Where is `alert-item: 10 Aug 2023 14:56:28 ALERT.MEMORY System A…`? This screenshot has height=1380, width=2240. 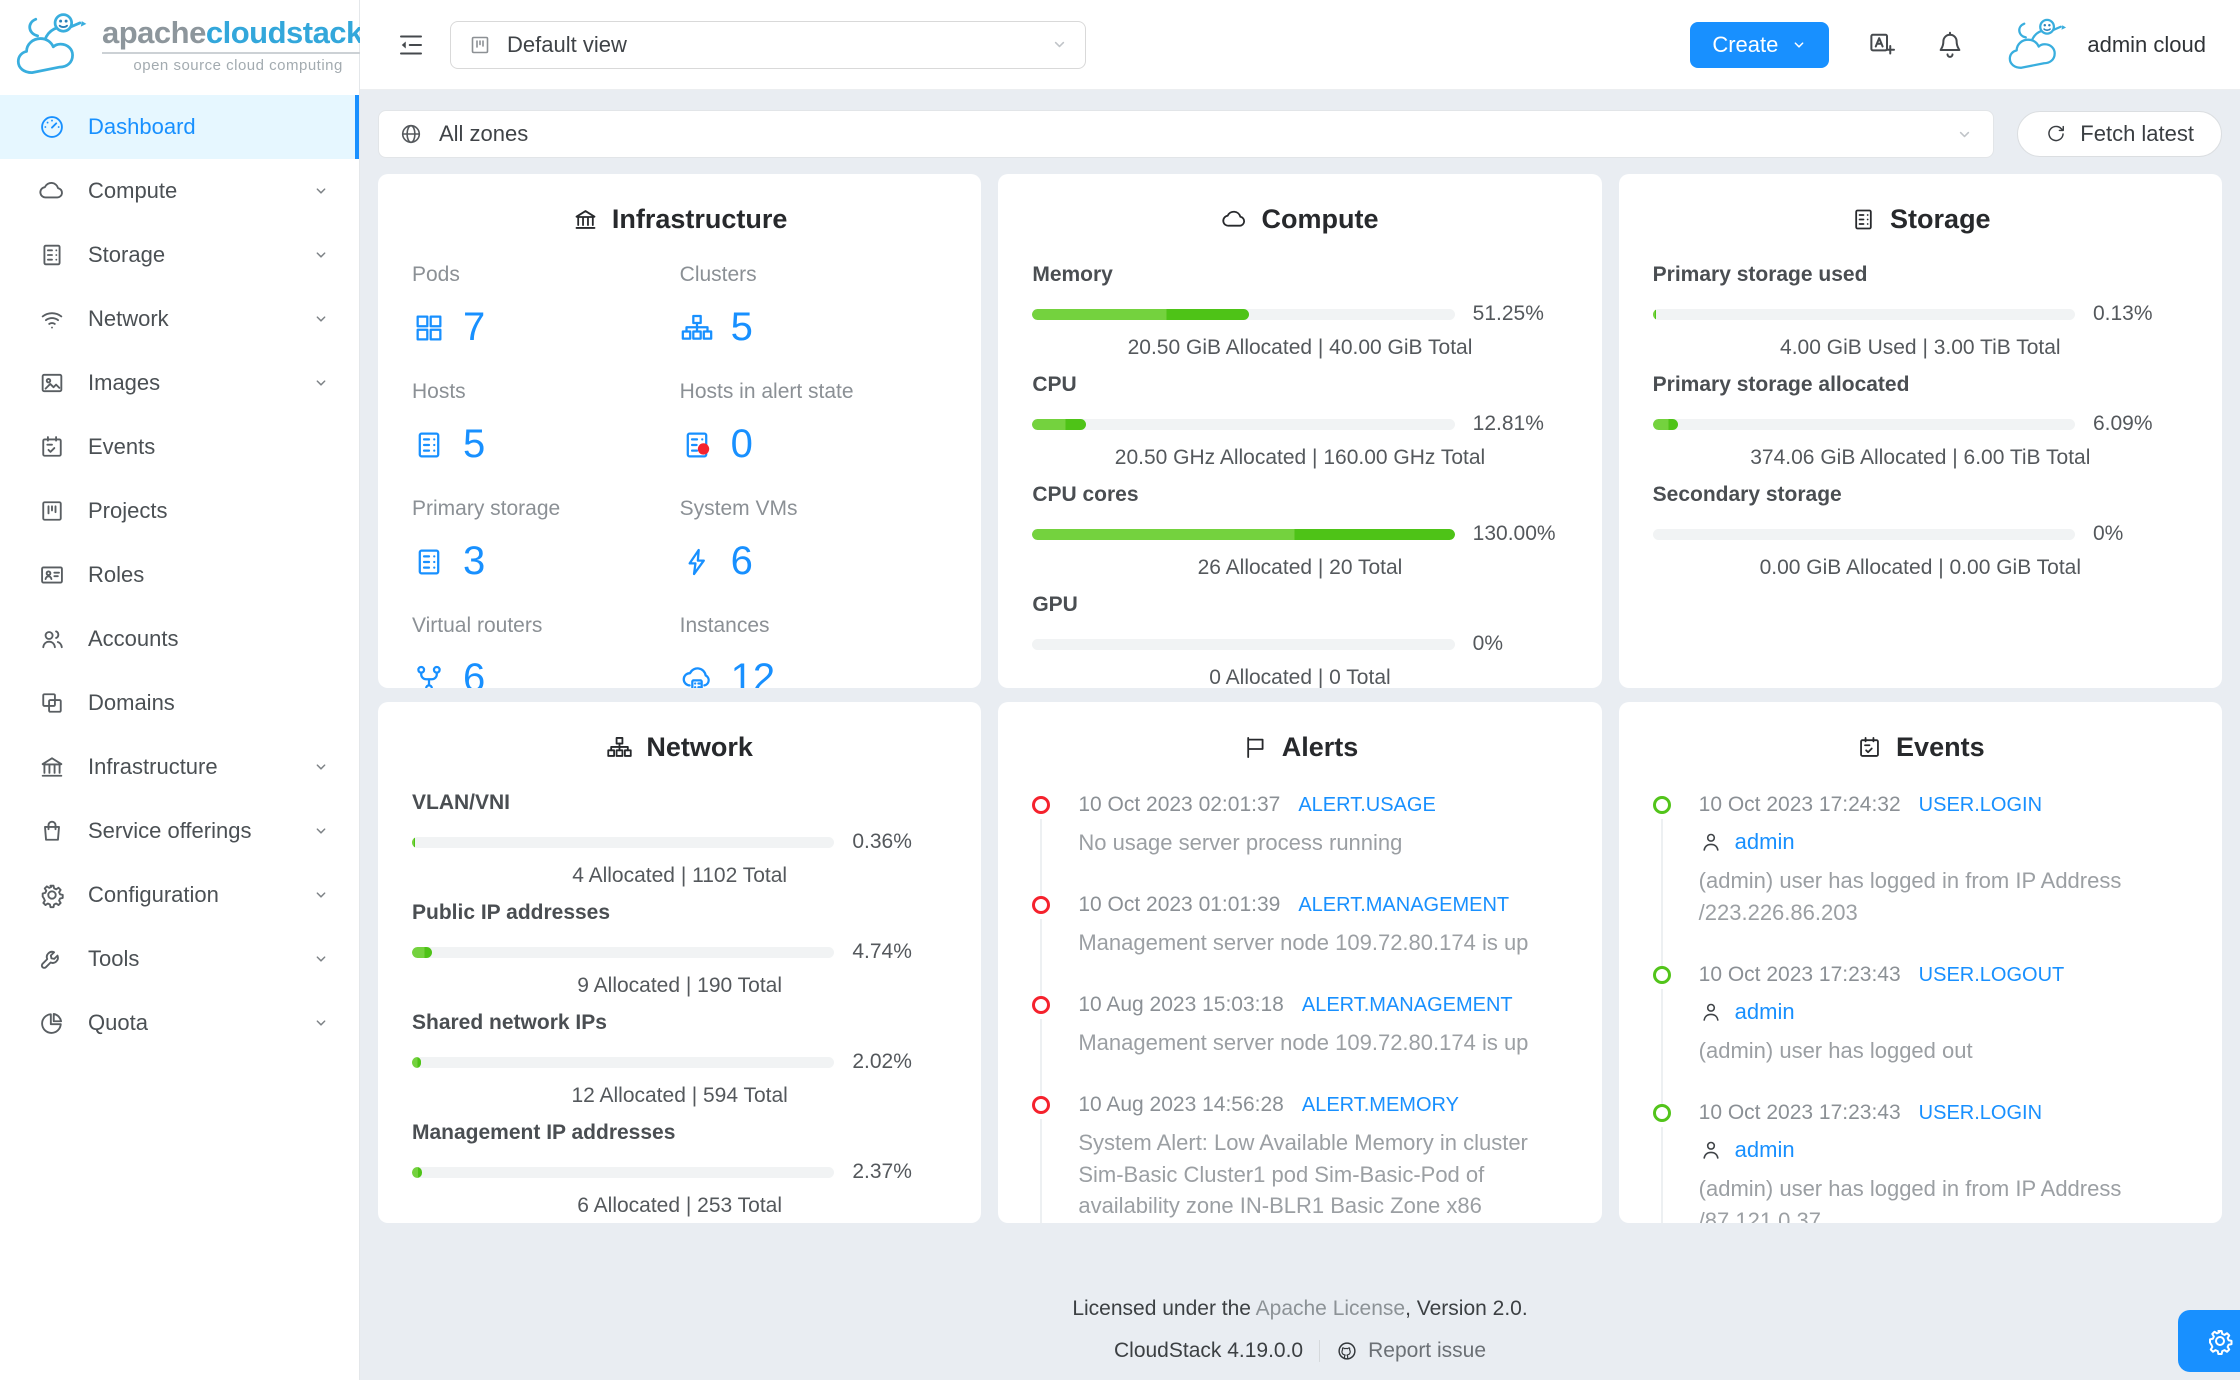
alert-item: 10 Aug 2023 14:56:28 ALERT.MEMORY System A… is located at coordinates (1299, 1158).